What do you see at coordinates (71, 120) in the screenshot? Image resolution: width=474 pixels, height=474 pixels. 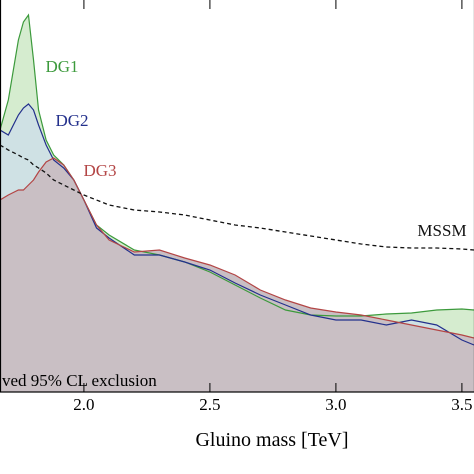 I see `series-label: DG2` at bounding box center [71, 120].